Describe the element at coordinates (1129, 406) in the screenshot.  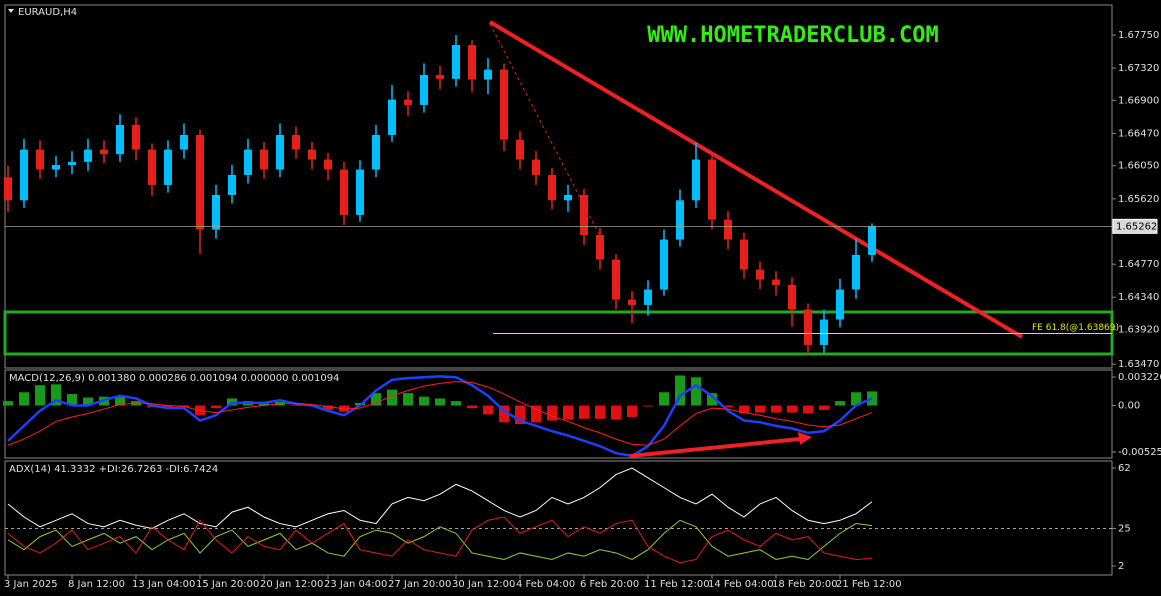
I see `y-tick-label: 0.00` at that location.